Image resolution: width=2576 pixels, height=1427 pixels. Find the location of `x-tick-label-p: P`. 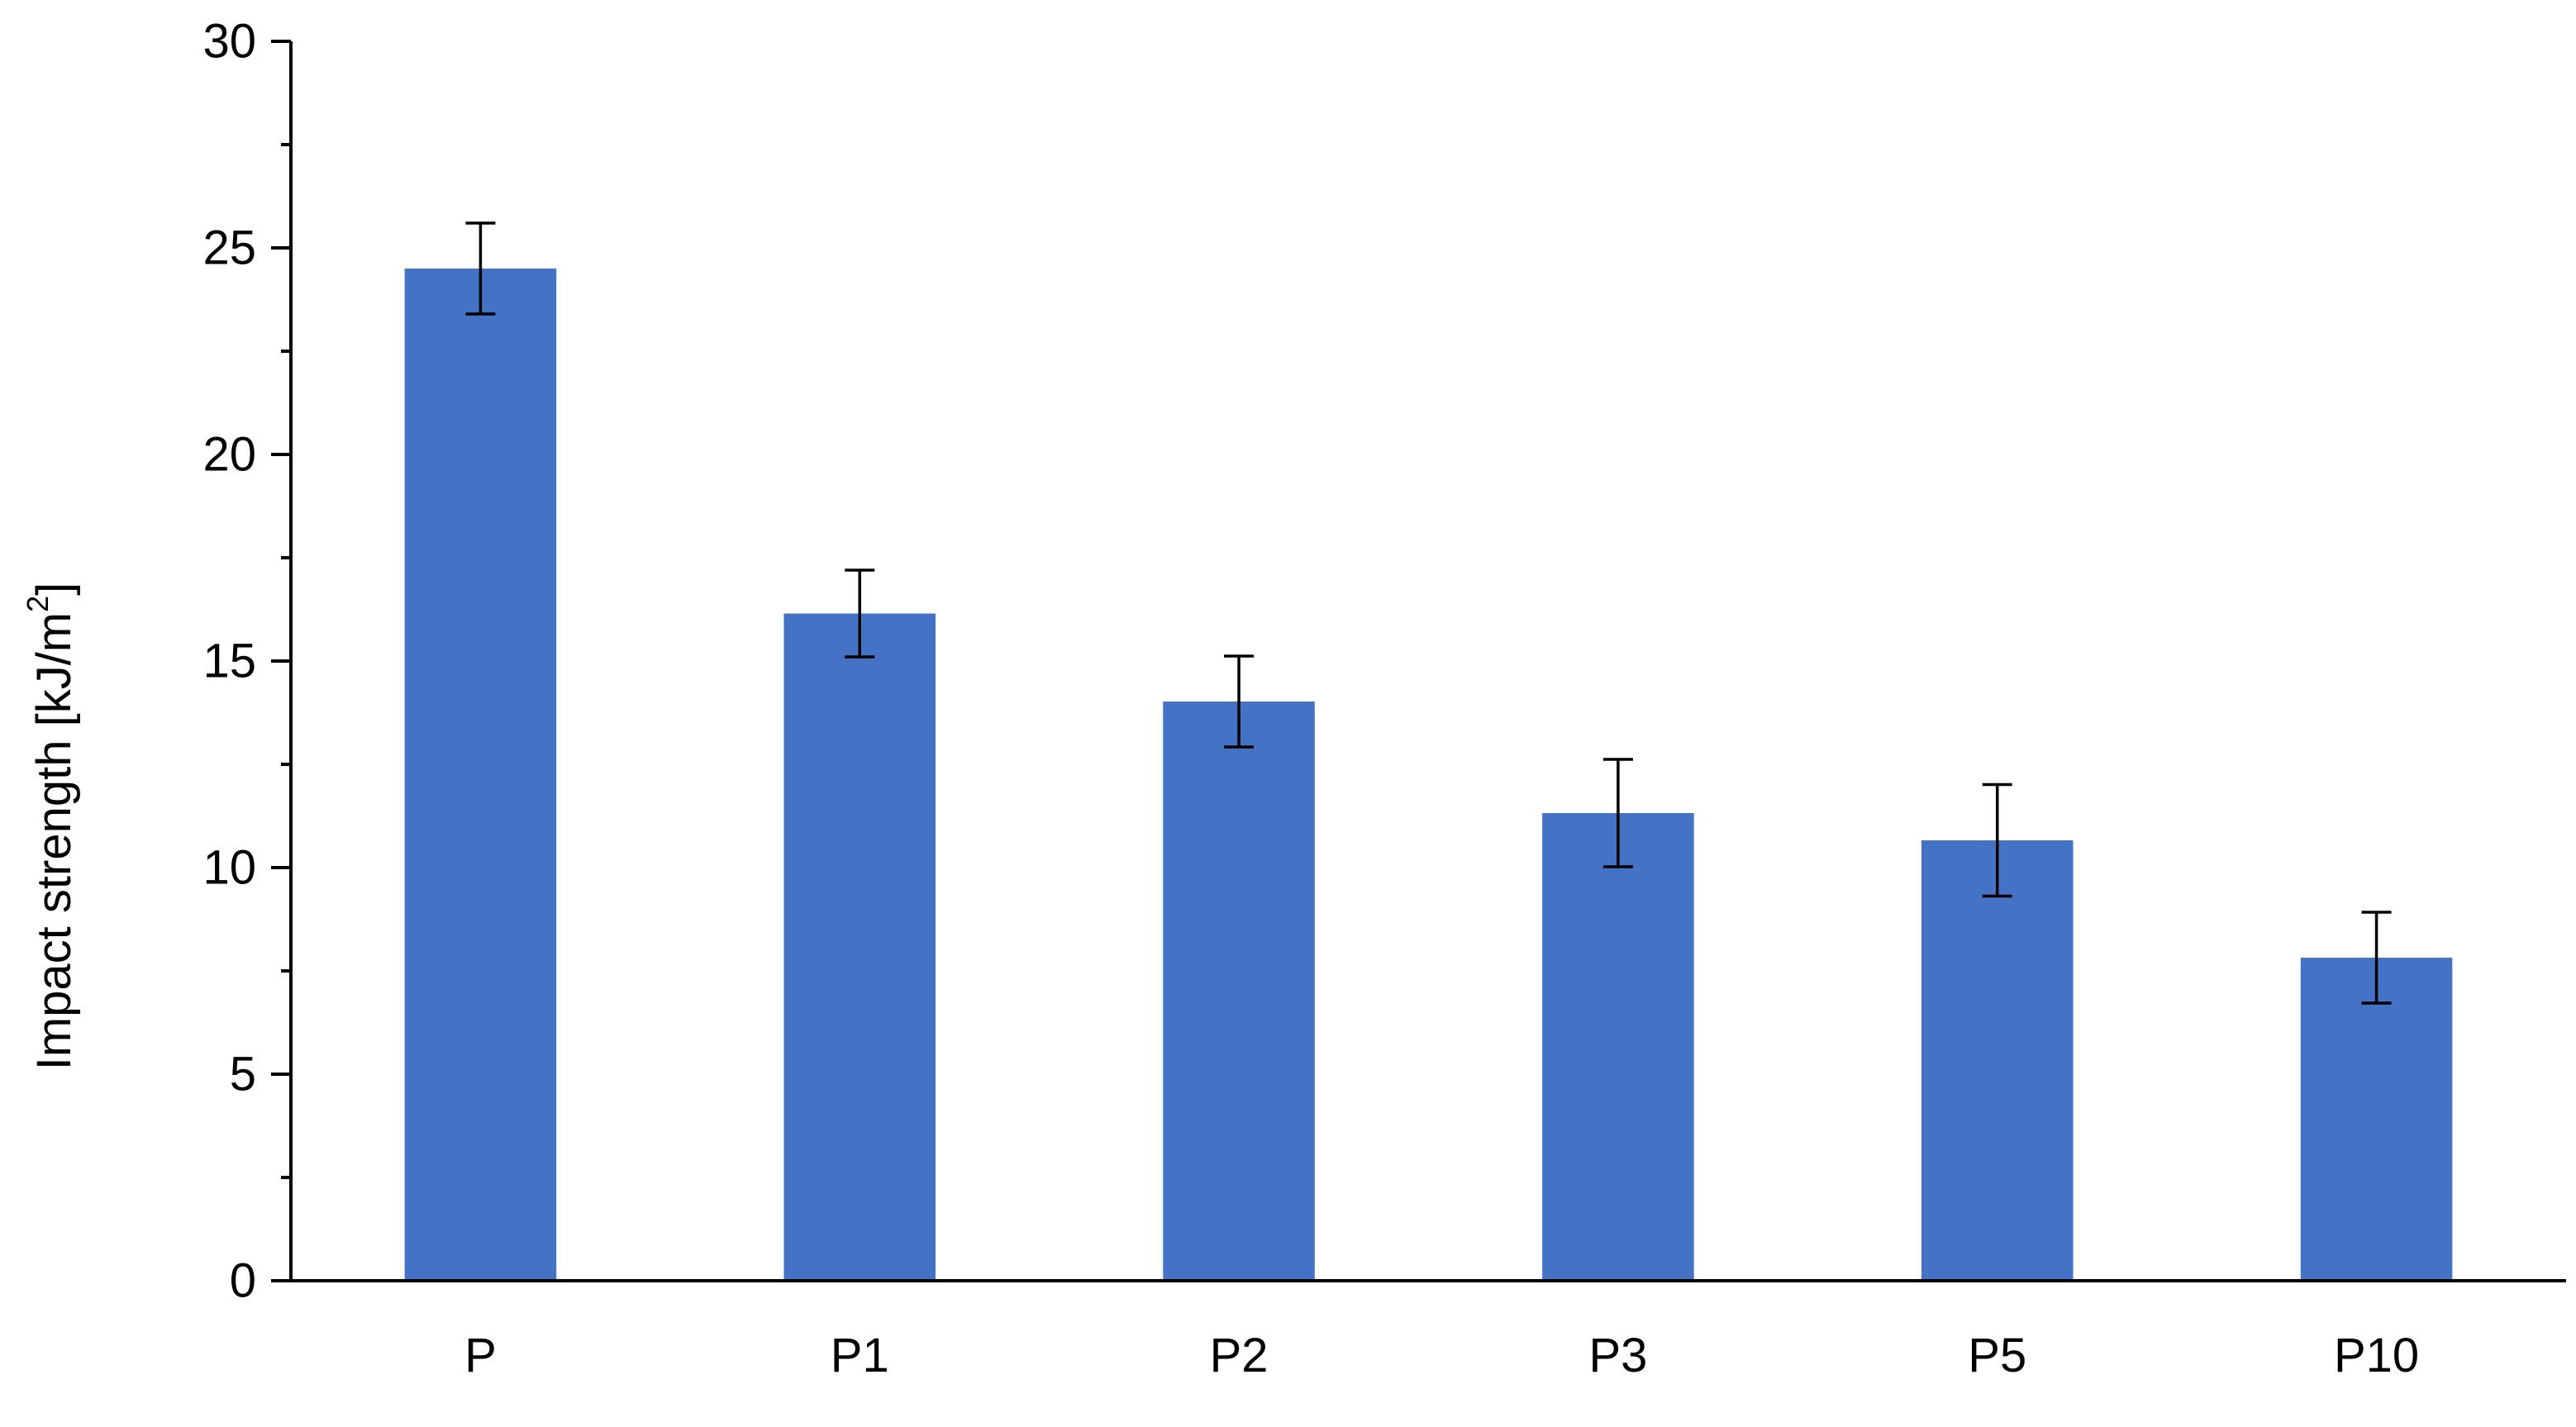

x-tick-label-p: P is located at coordinates (481, 1355).